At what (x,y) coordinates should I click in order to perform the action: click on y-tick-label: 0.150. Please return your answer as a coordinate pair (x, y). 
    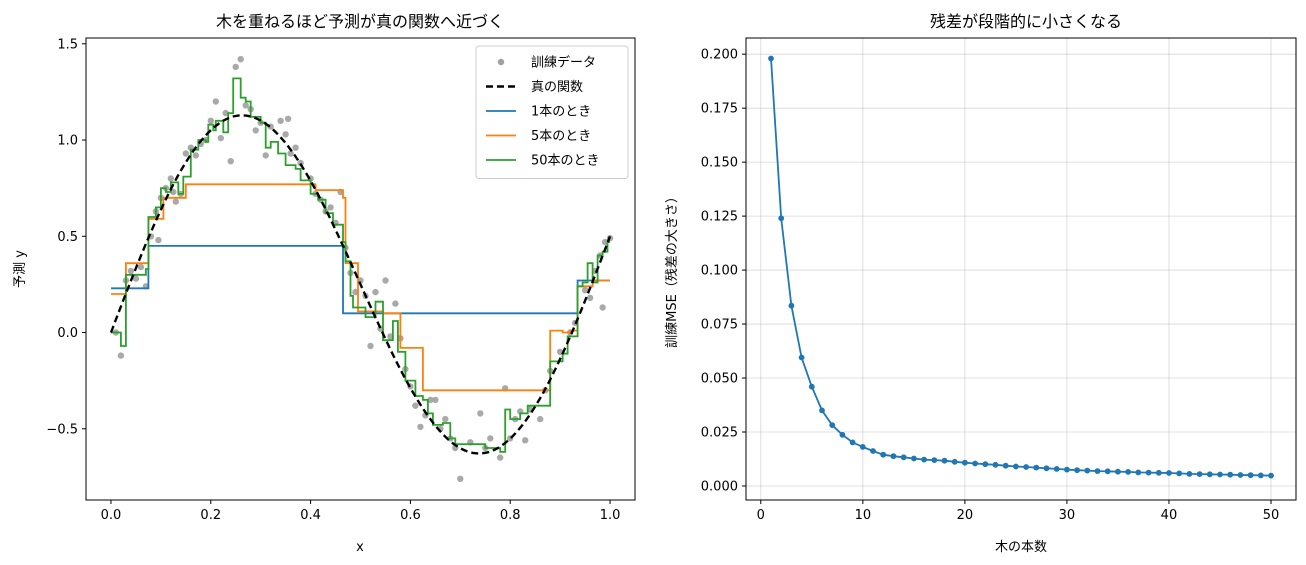
    Looking at the image, I should click on (719, 163).